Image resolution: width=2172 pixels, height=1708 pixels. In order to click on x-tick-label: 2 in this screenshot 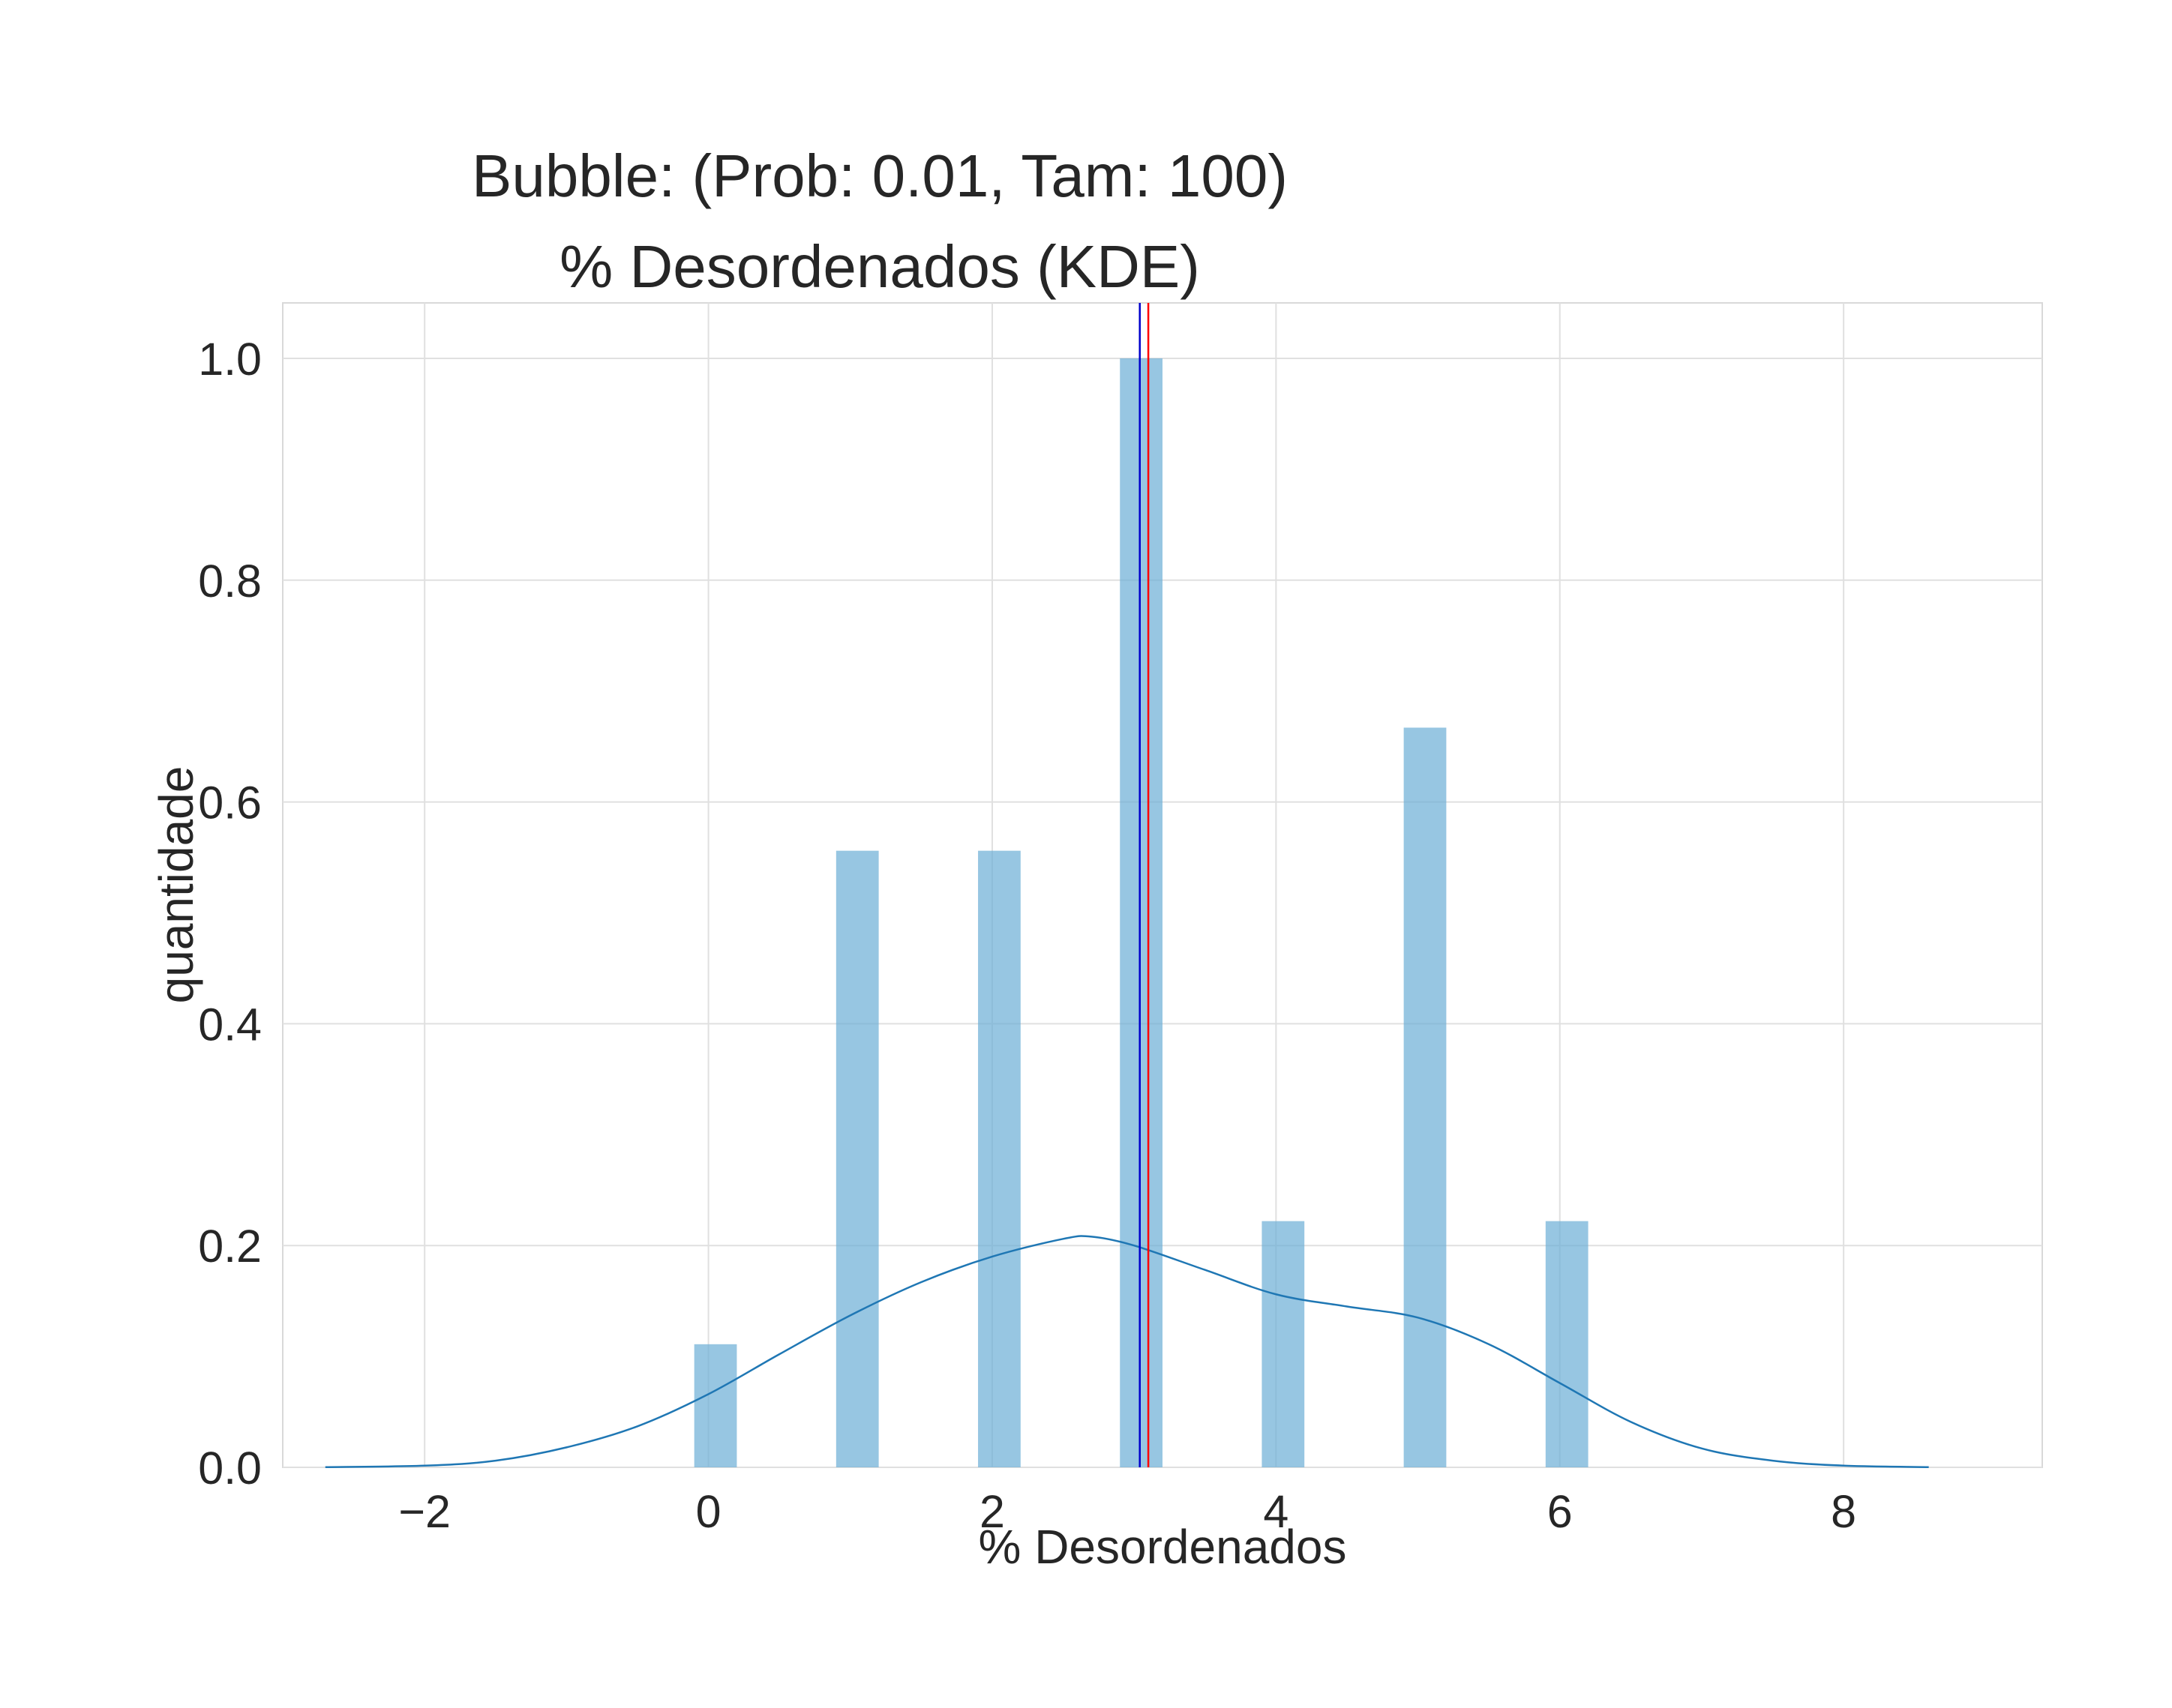, I will do `click(992, 1511)`.